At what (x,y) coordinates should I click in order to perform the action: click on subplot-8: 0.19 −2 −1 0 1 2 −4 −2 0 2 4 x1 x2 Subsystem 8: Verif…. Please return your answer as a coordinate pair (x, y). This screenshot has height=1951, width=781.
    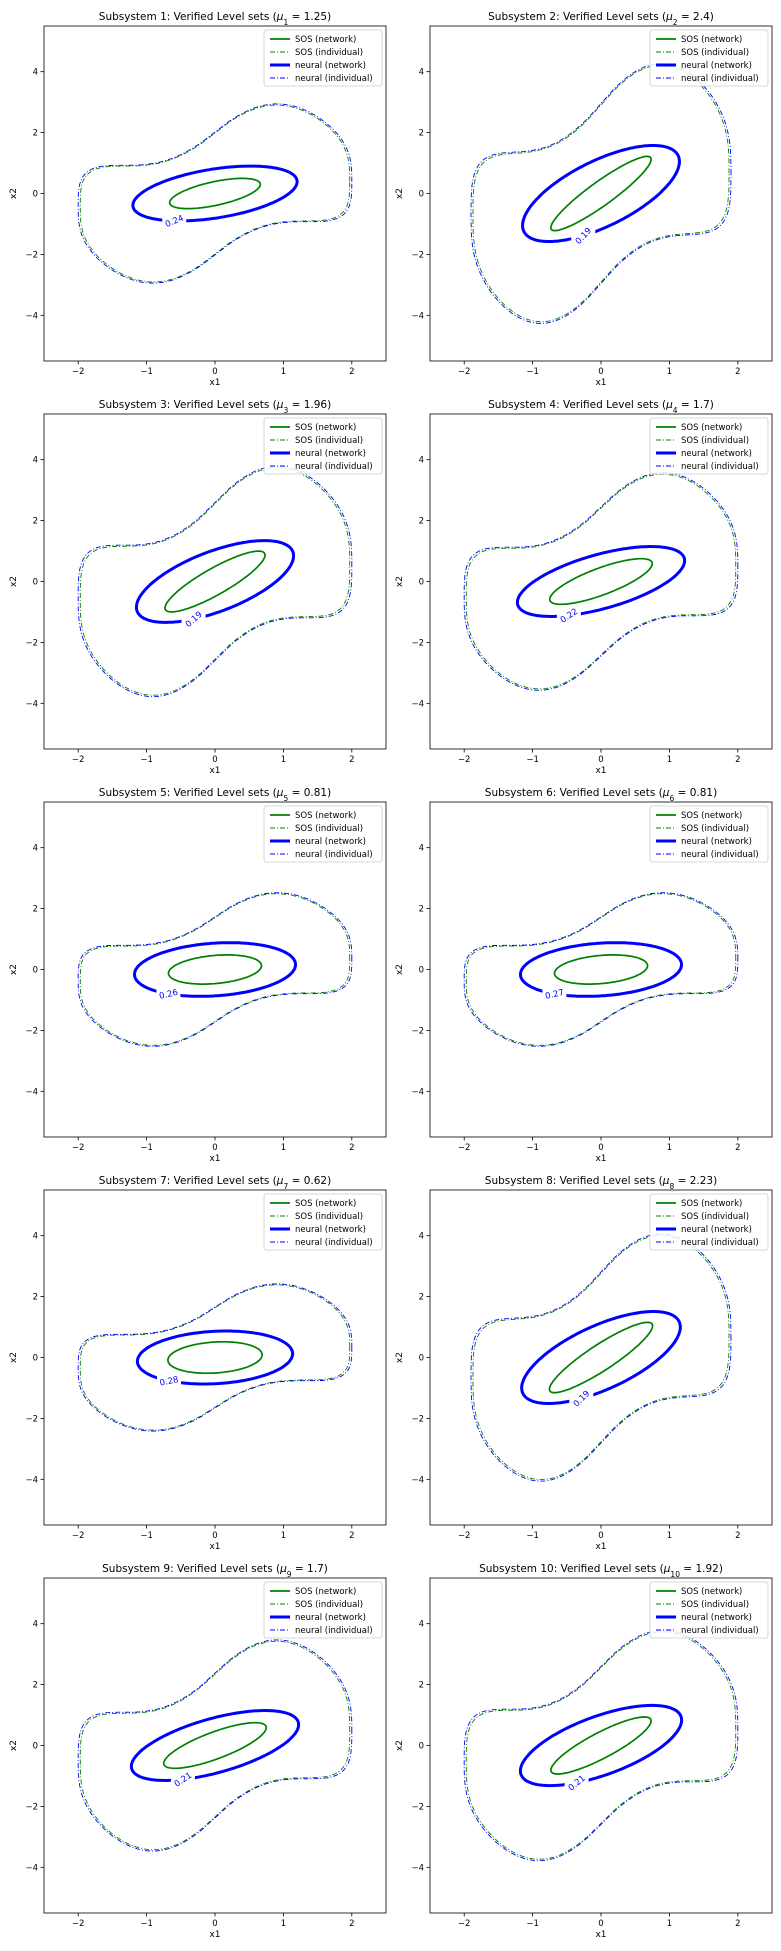
    Looking at the image, I should click on (584, 1363).